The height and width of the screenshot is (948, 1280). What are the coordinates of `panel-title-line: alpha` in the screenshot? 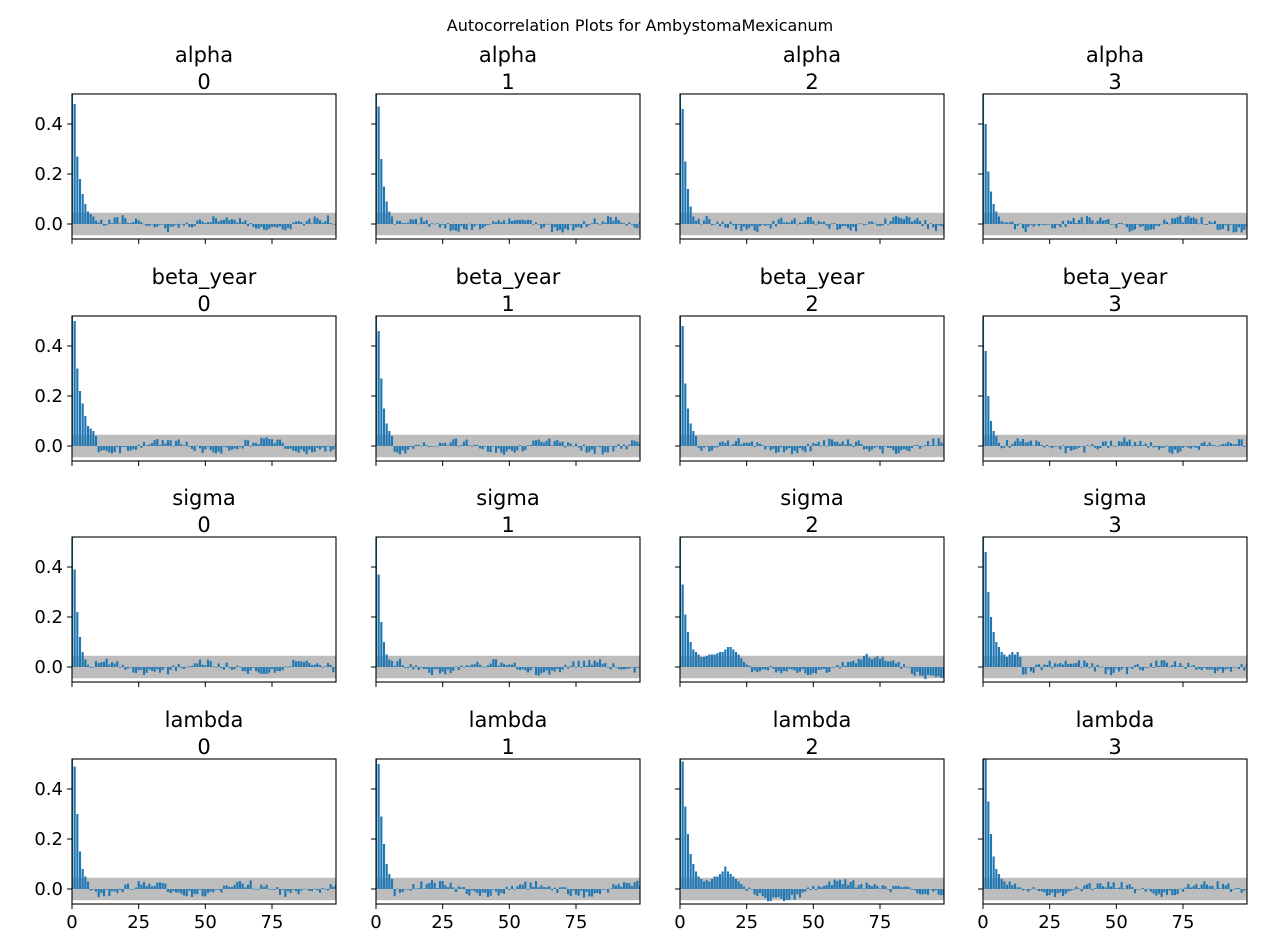 It's located at (812, 55).